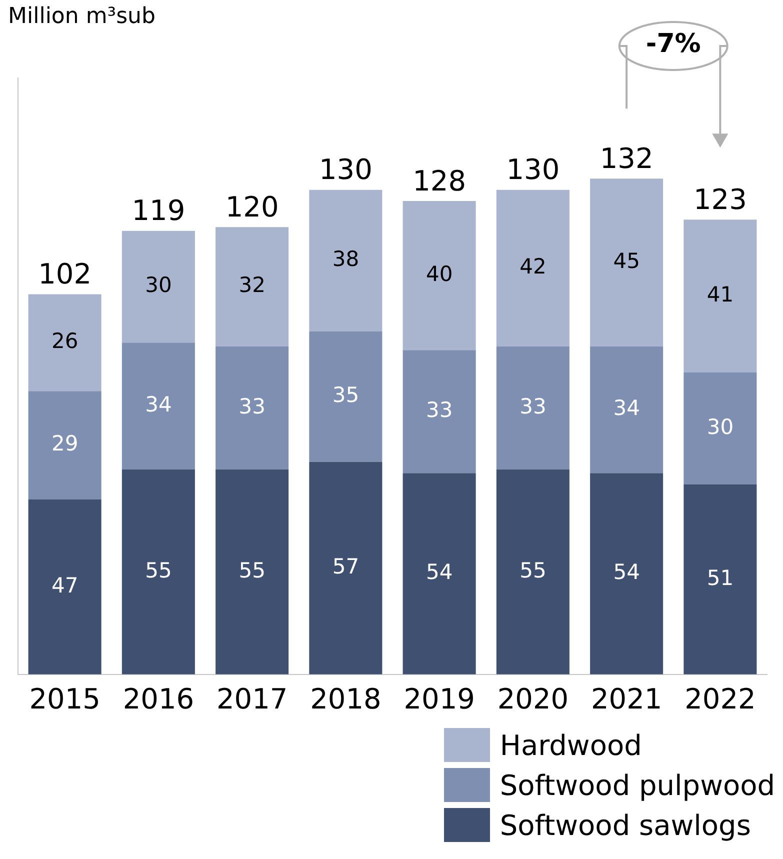  Describe the element at coordinates (439, 181) in the screenshot. I see `total-label: 128` at that location.